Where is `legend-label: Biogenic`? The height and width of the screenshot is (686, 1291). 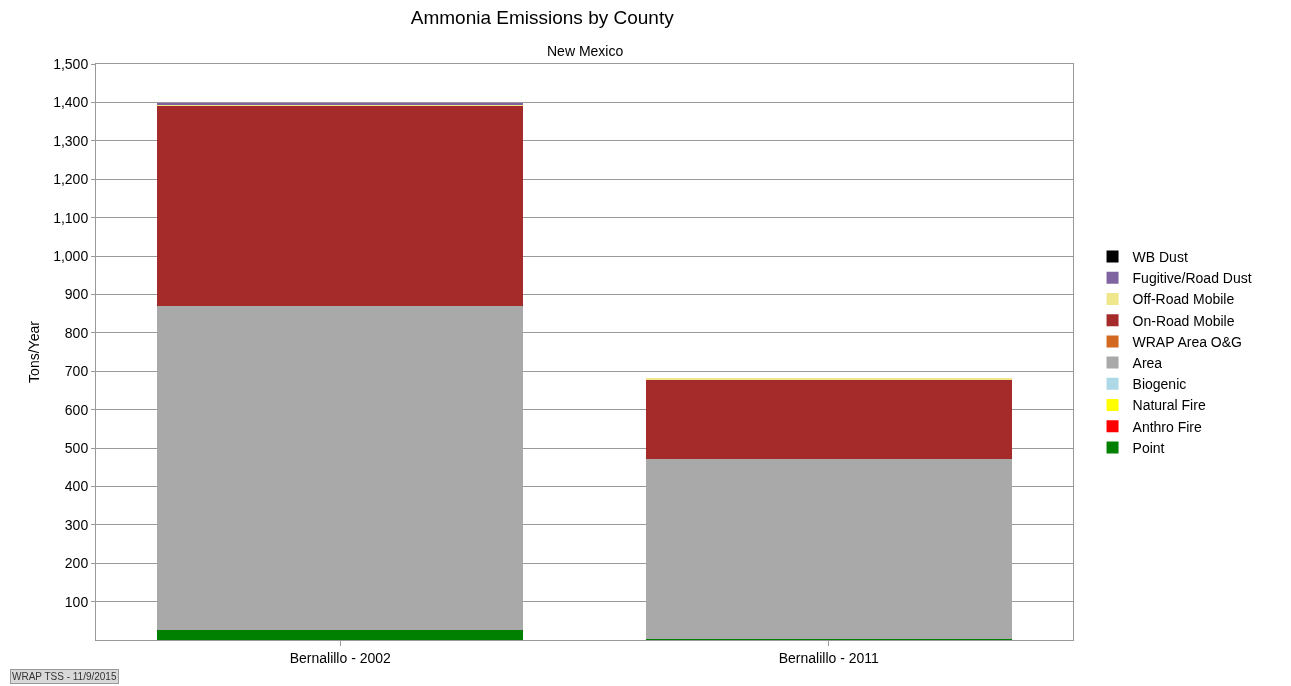 legend-label: Biogenic is located at coordinates (1159, 384).